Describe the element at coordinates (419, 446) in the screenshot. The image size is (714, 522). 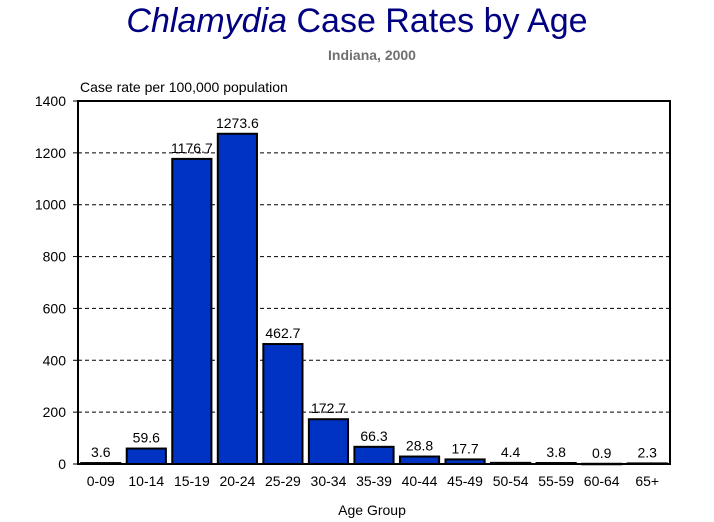
I see `data-label: 28.8` at that location.